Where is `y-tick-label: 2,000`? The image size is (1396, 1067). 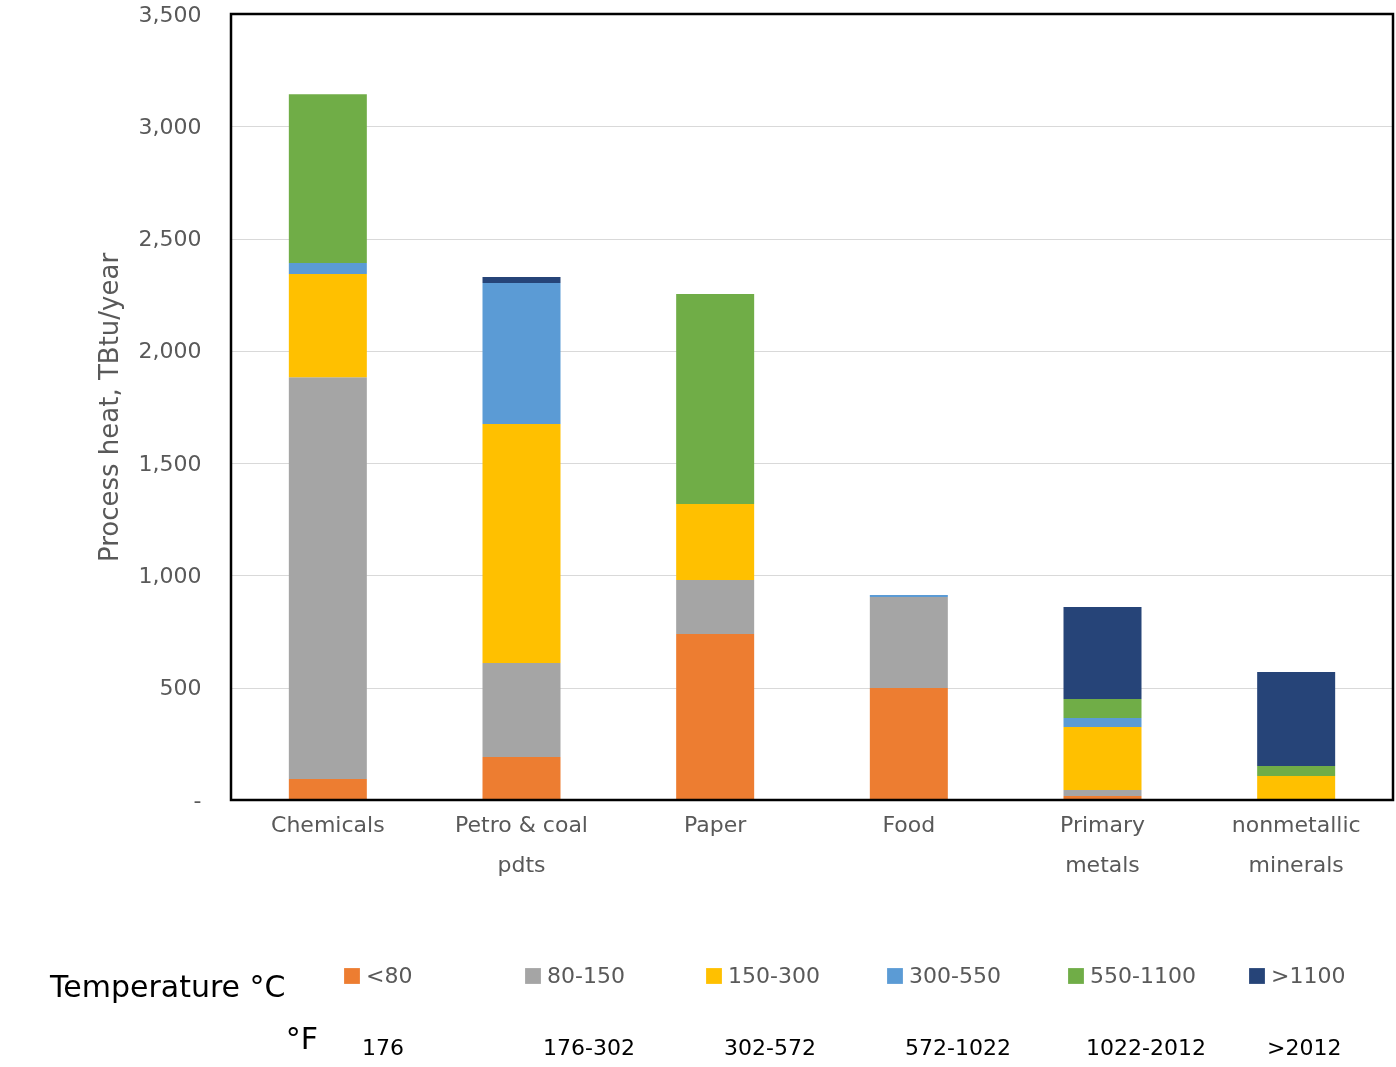
y-tick-label: 2,000 is located at coordinates (170, 351).